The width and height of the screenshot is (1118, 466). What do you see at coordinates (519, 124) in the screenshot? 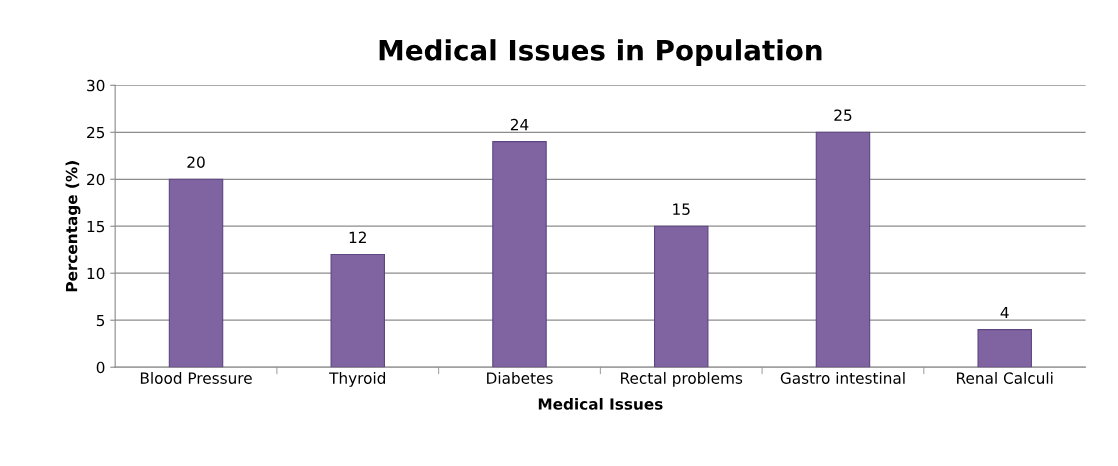
I see `data-label: 24` at bounding box center [519, 124].